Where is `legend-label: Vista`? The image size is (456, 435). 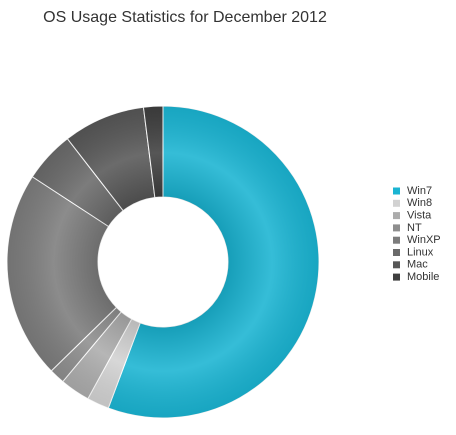
legend-label: Vista is located at coordinates (419, 216).